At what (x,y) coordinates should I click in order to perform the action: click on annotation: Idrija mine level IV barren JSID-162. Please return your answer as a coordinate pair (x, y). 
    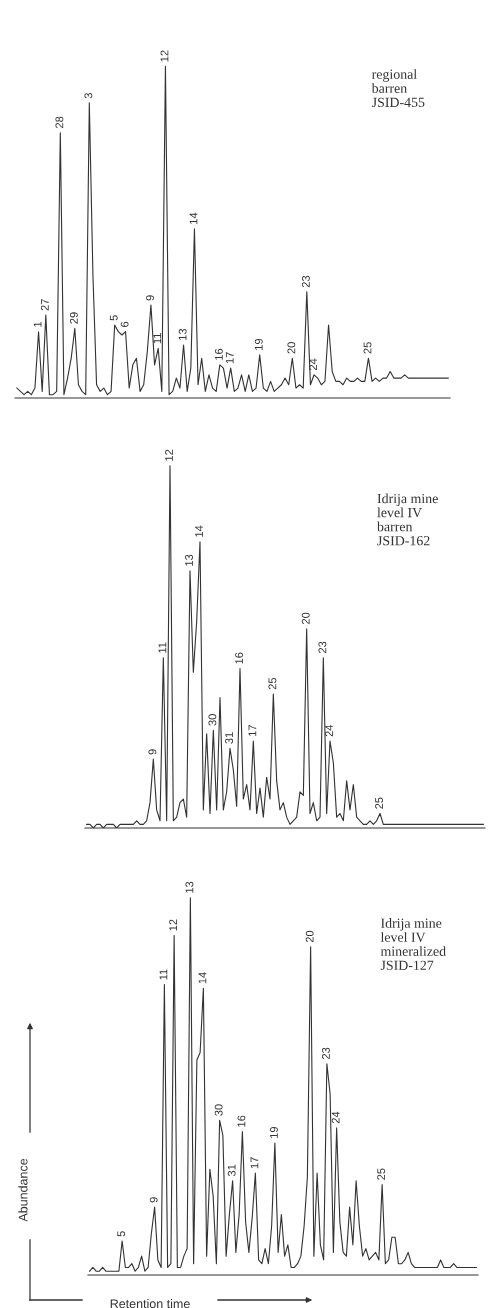
    Looking at the image, I should click on (407, 519).